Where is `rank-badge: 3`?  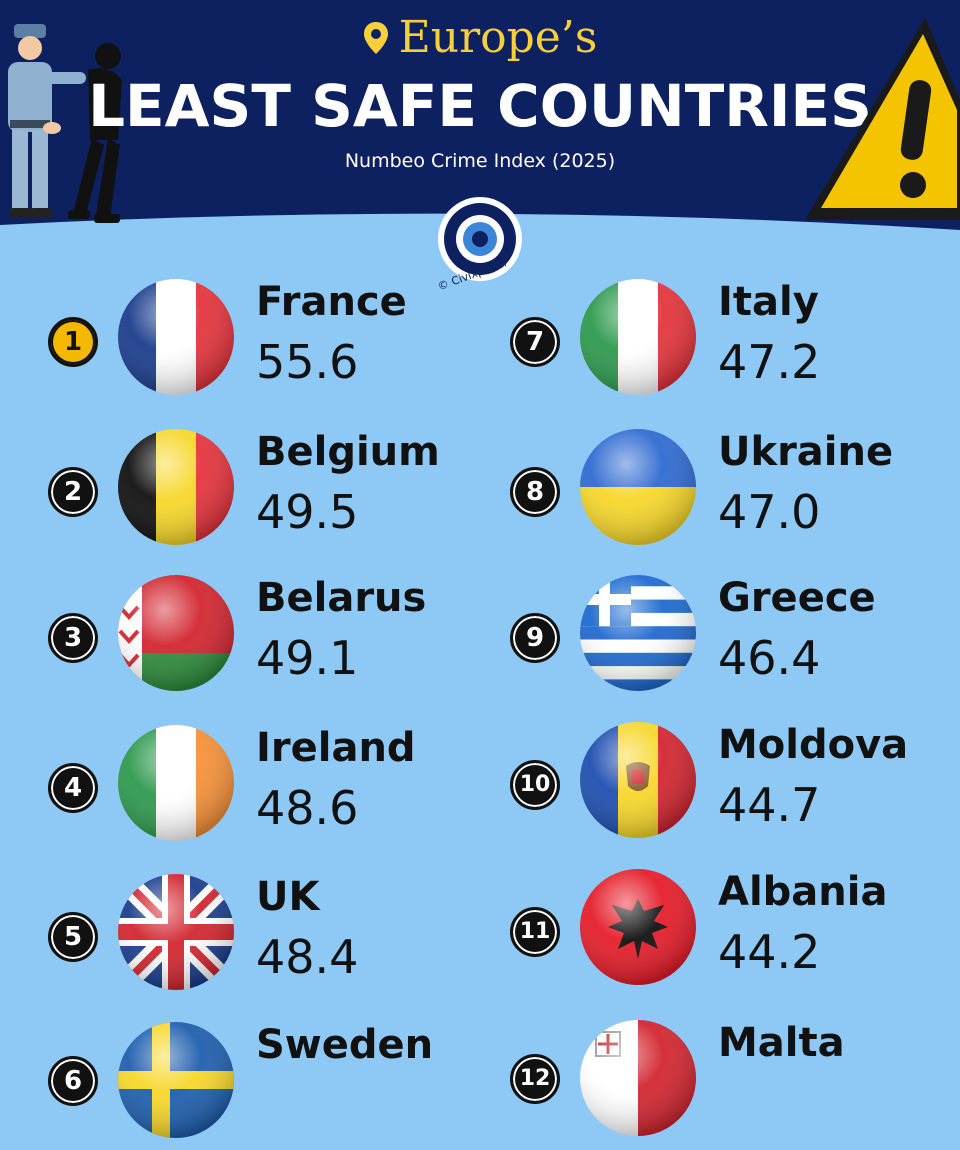
rank-badge: 3 is located at coordinates (73, 638).